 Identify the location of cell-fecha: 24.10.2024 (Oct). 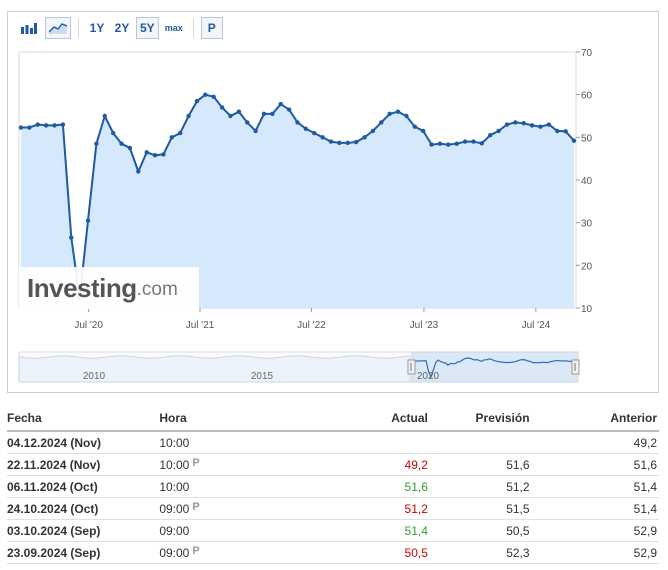
(83, 508).